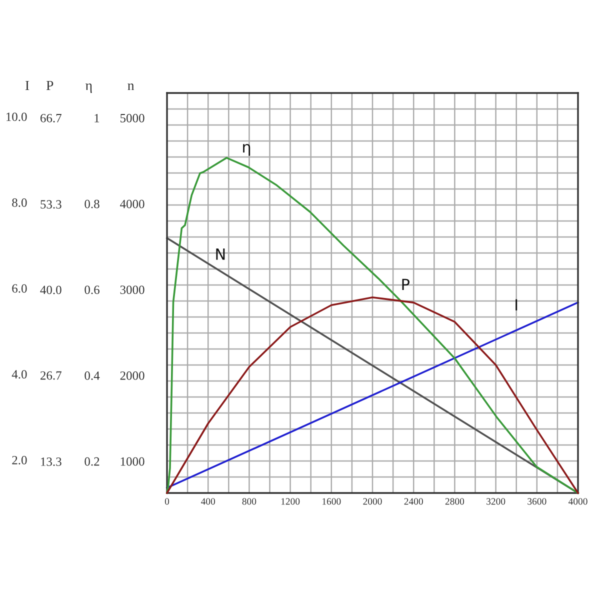 Image resolution: width=600 pixels, height=600 pixels. I want to click on y2-axis-title: η, so click(88, 88).